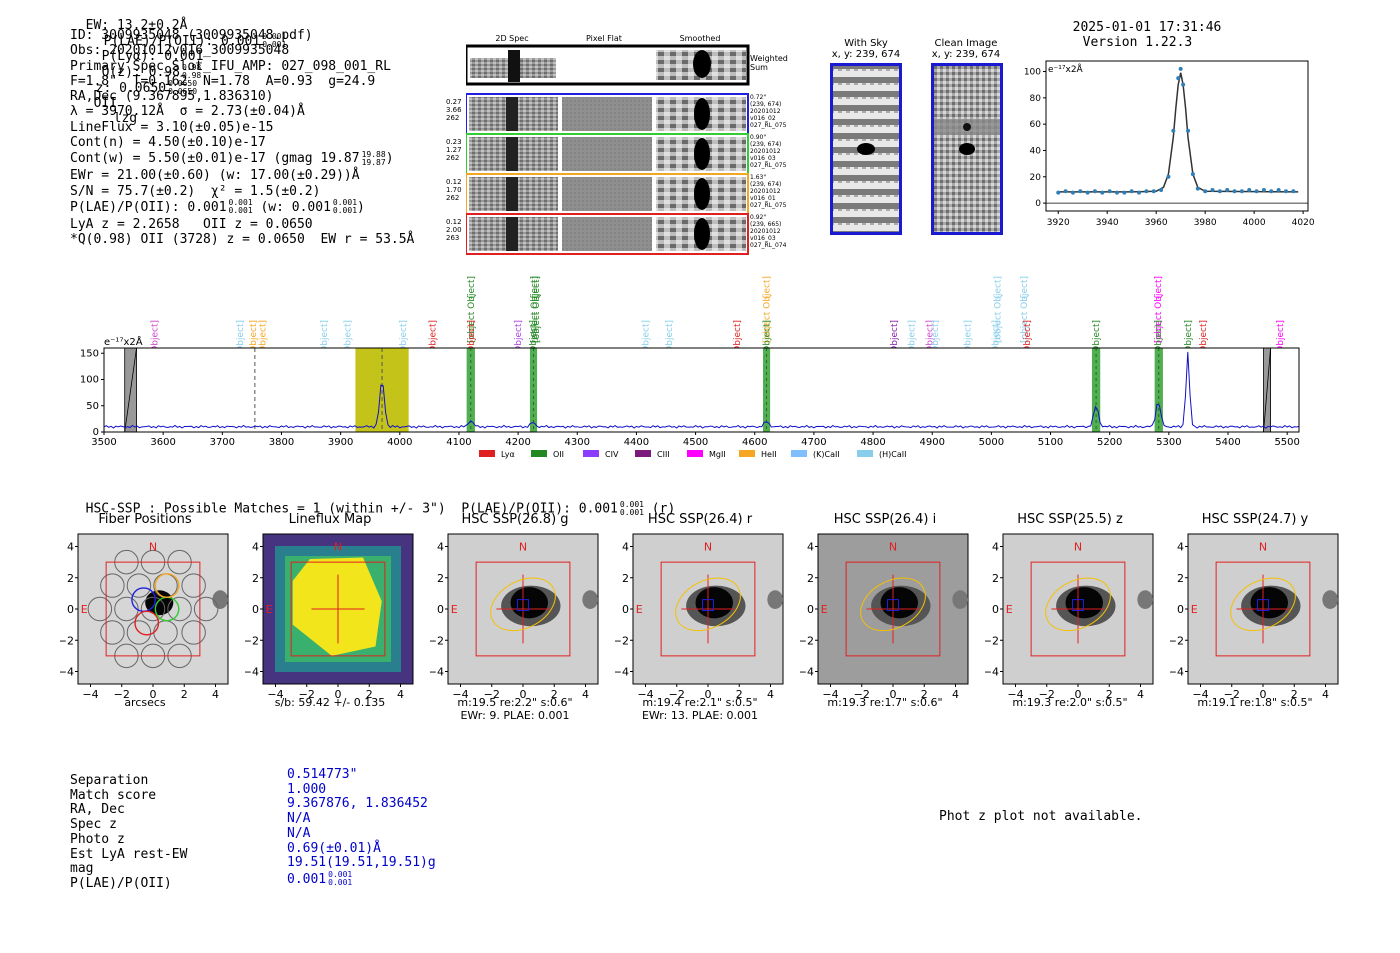 The height and width of the screenshot is (953, 1400). What do you see at coordinates (1070, 519) in the screenshot?
I see `thumbnail-title: HSC SSP(25.5) z` at bounding box center [1070, 519].